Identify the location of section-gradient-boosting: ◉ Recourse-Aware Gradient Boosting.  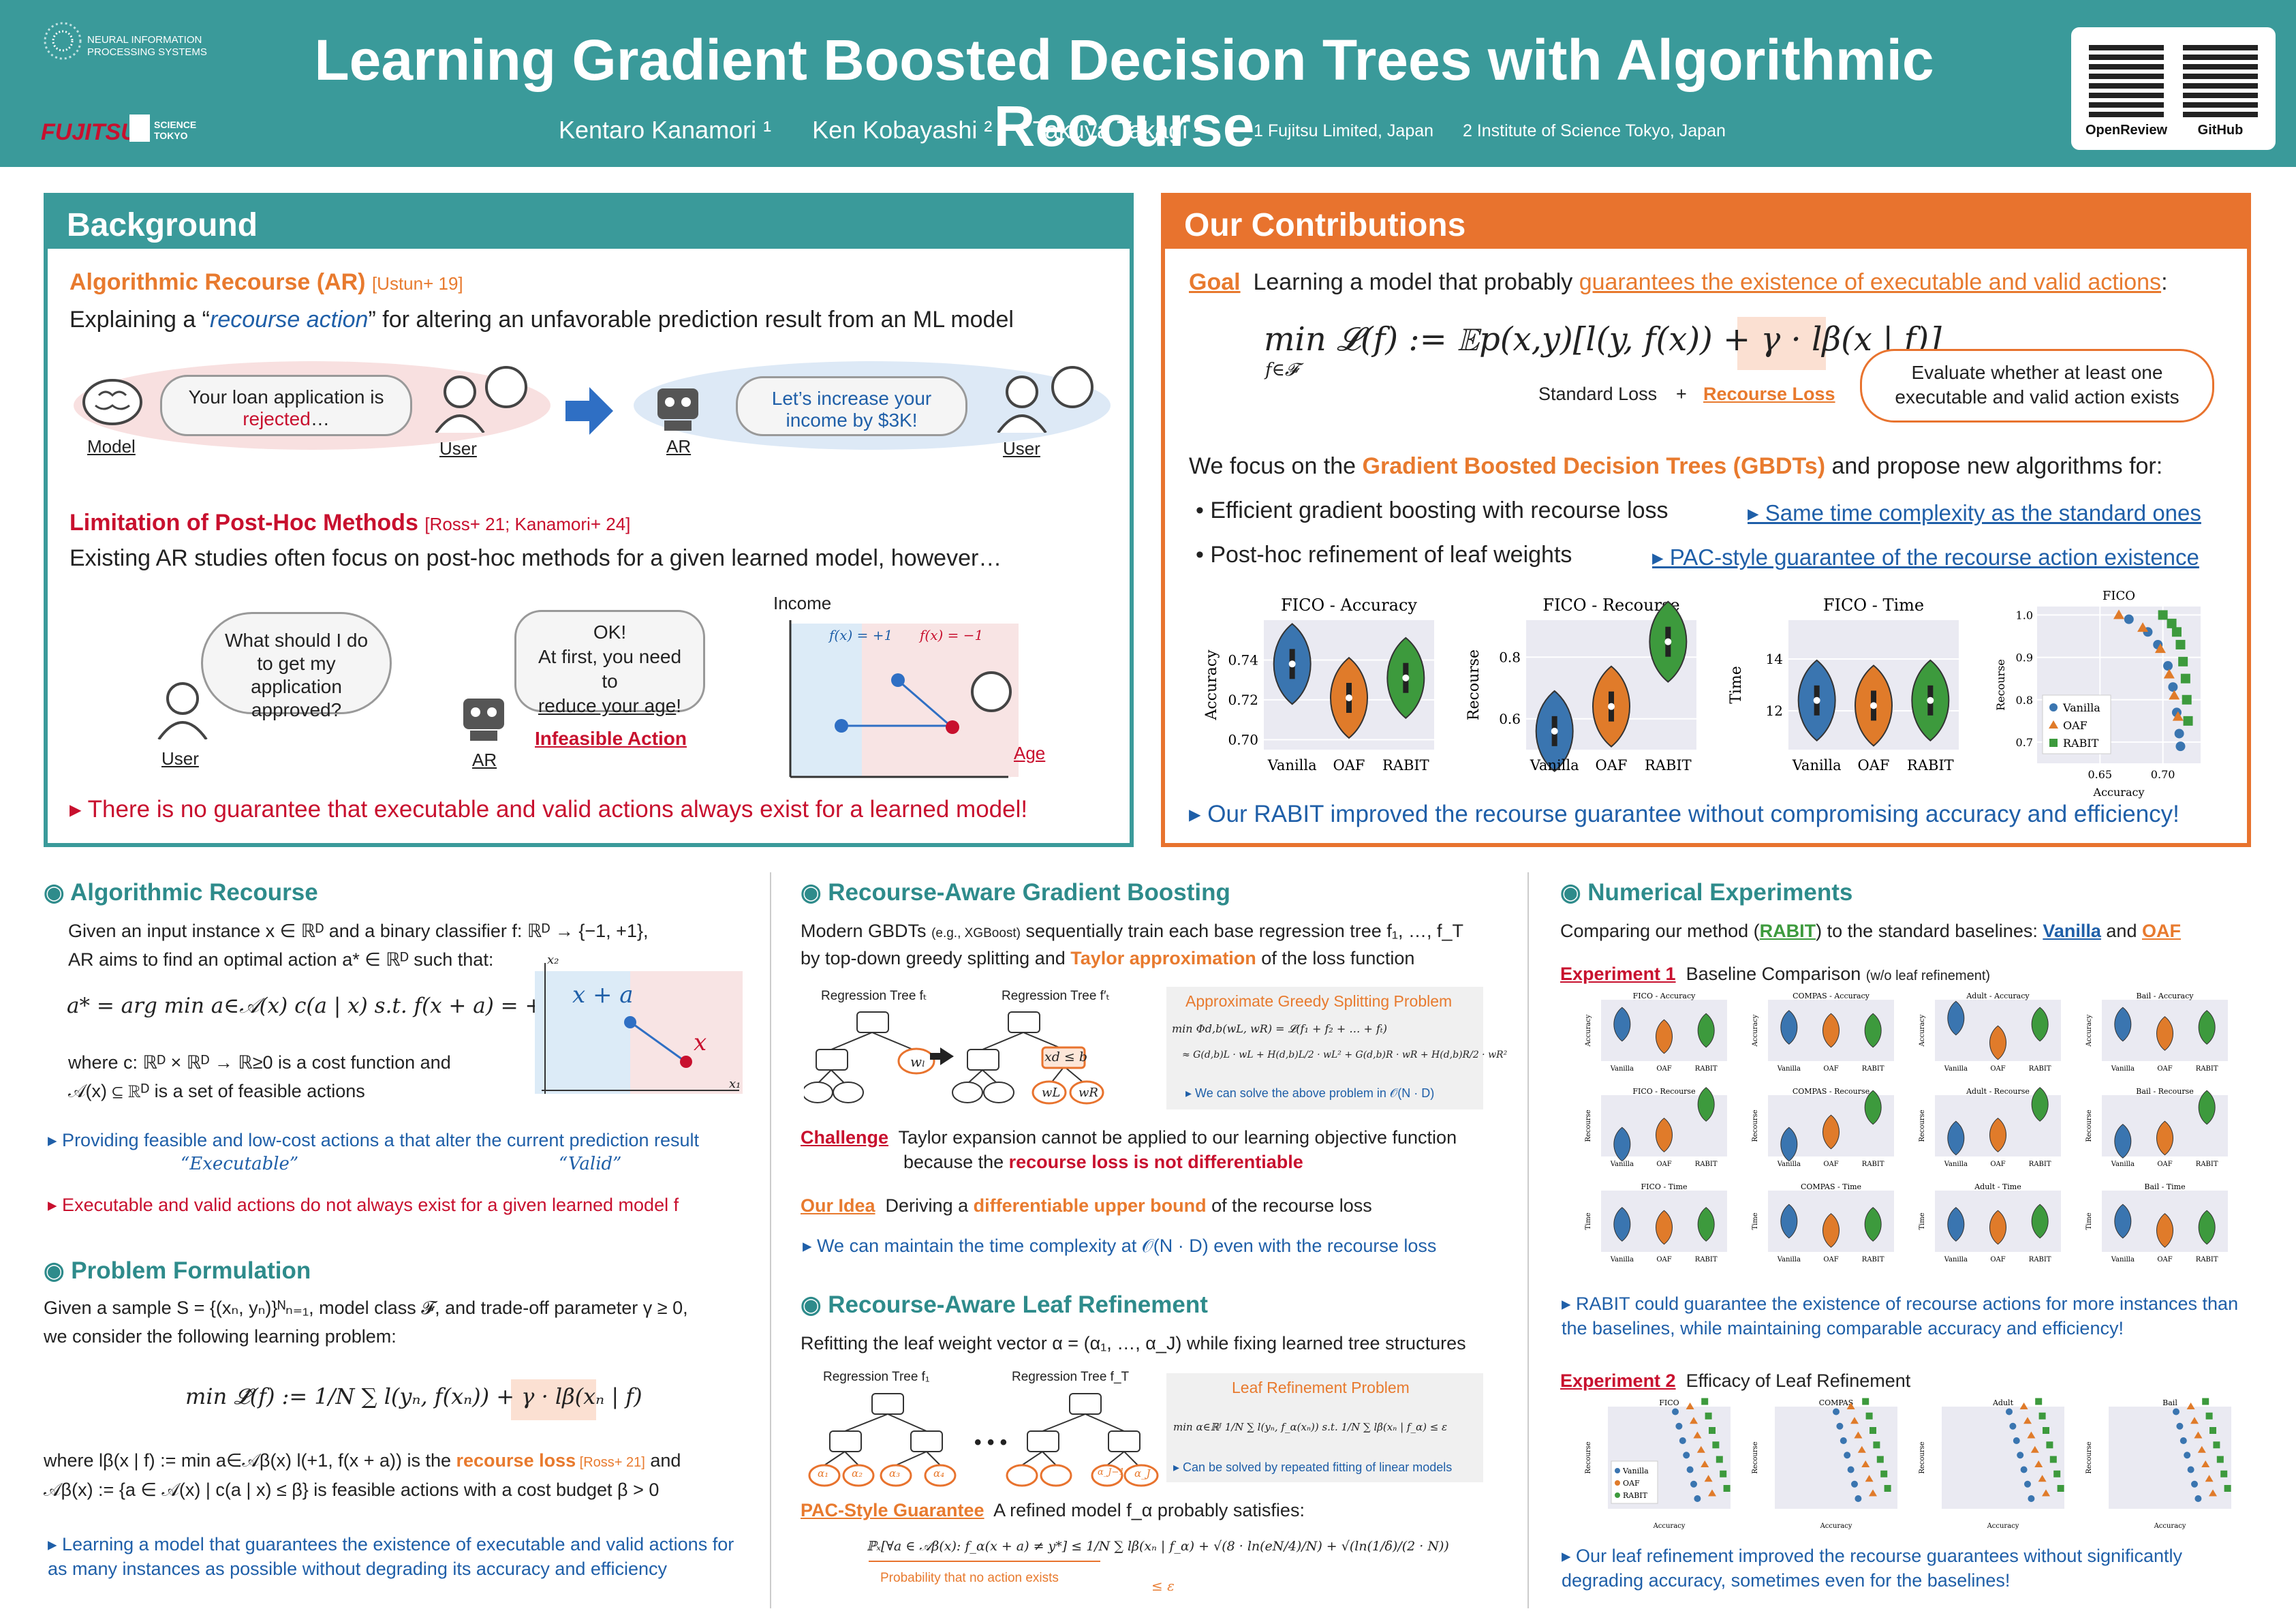
(1016, 892).